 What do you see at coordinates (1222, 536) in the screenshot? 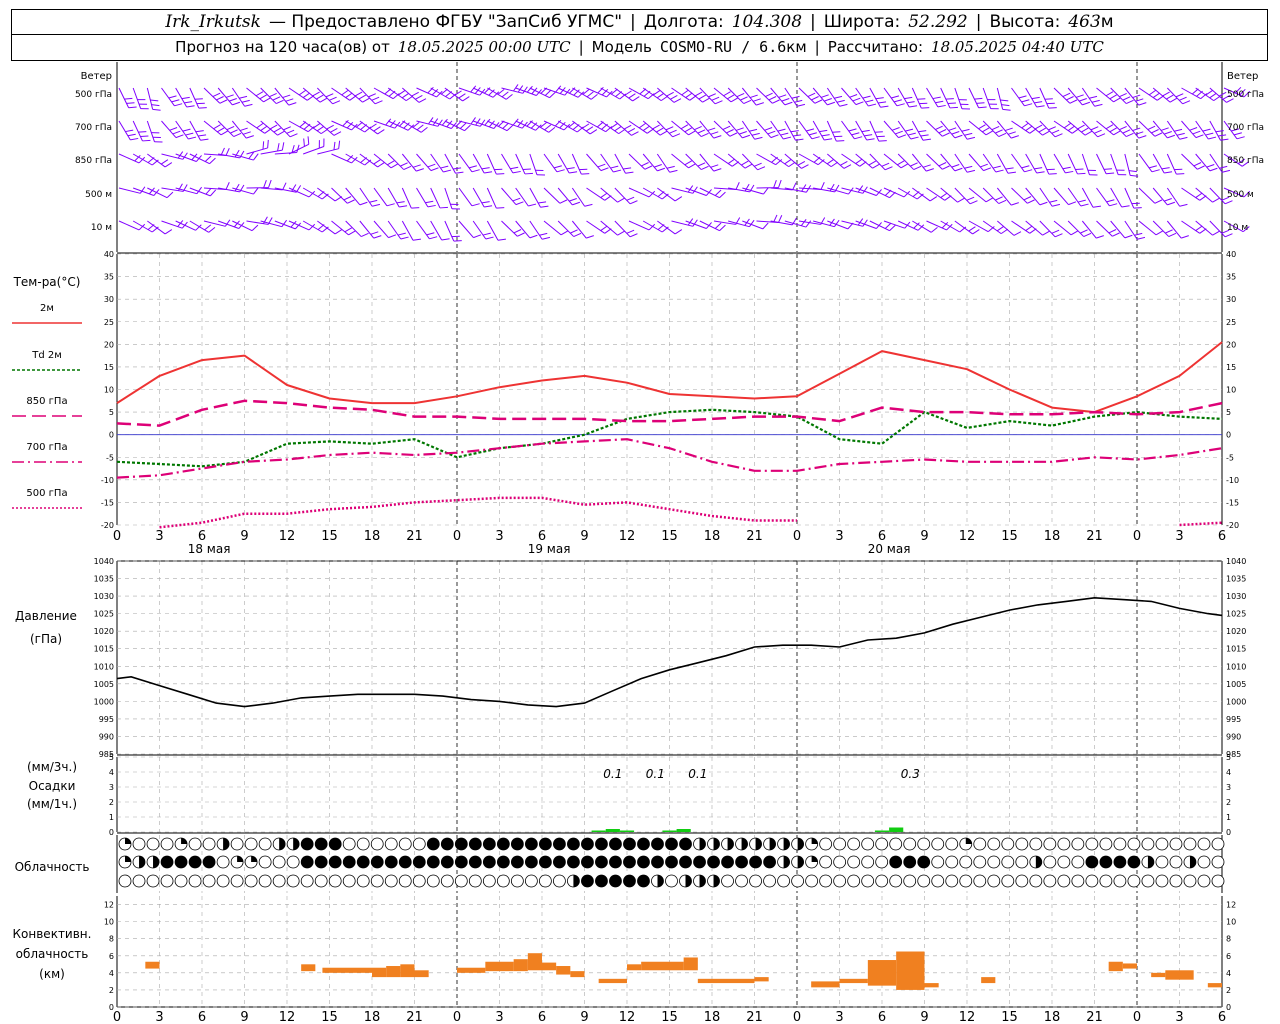
I see `hour-label: 6` at bounding box center [1222, 536].